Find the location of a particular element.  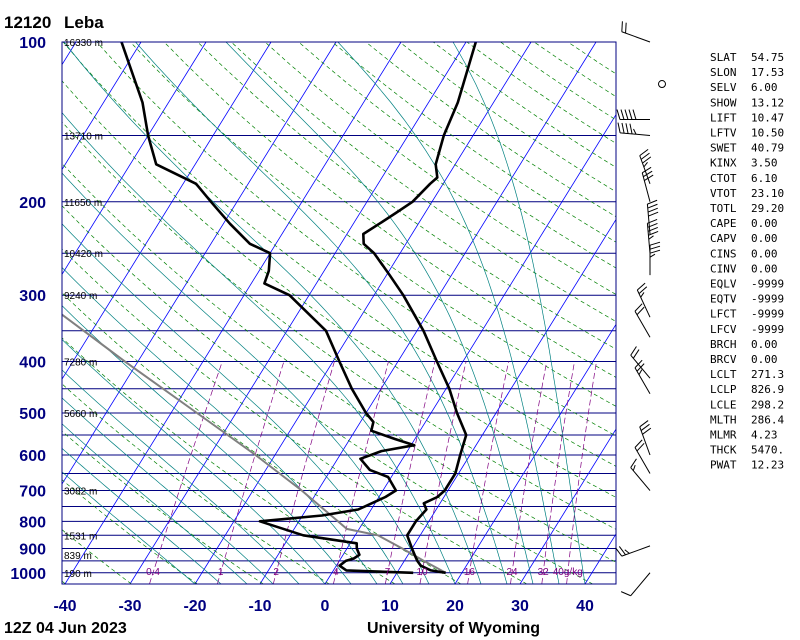

height-label: 190 m is located at coordinates (78, 574).